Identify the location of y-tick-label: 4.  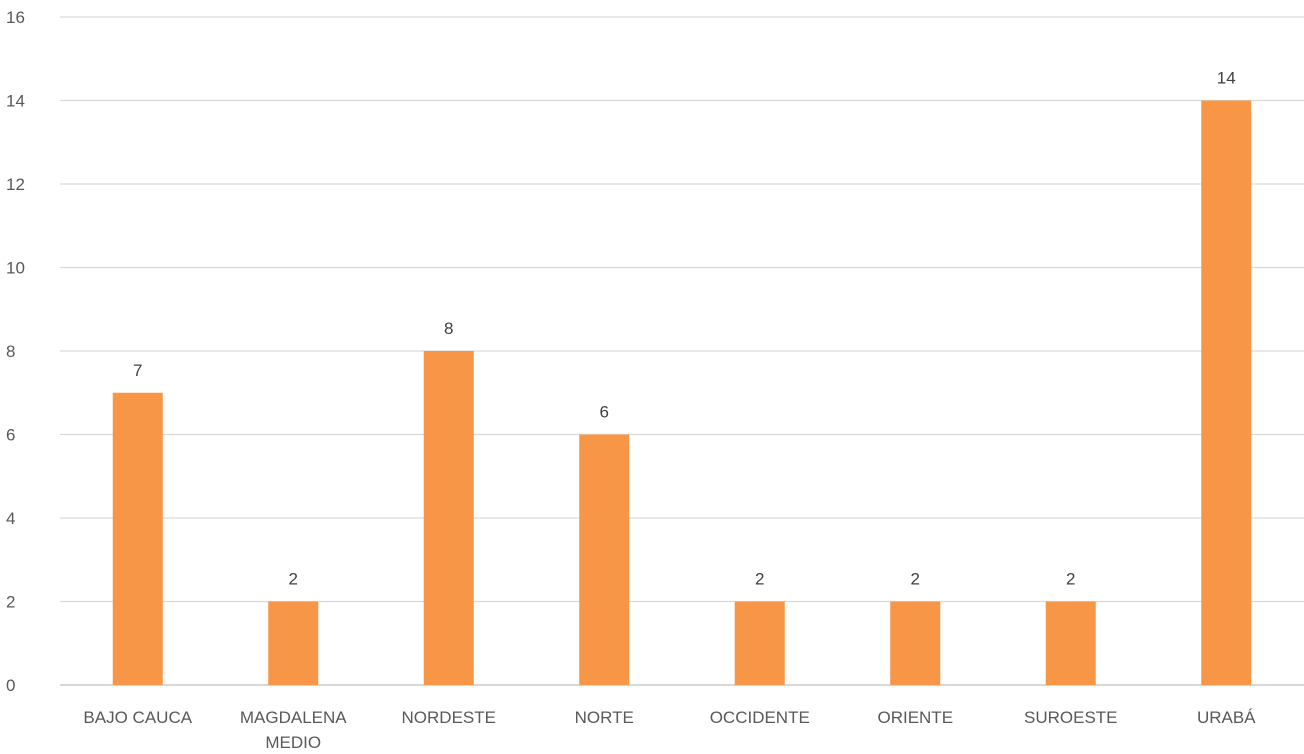
(10, 518).